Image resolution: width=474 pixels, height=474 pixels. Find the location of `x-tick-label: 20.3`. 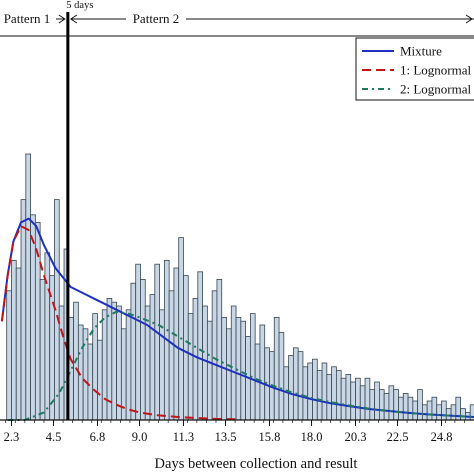

x-tick-label: 20.3 is located at coordinates (356, 437).